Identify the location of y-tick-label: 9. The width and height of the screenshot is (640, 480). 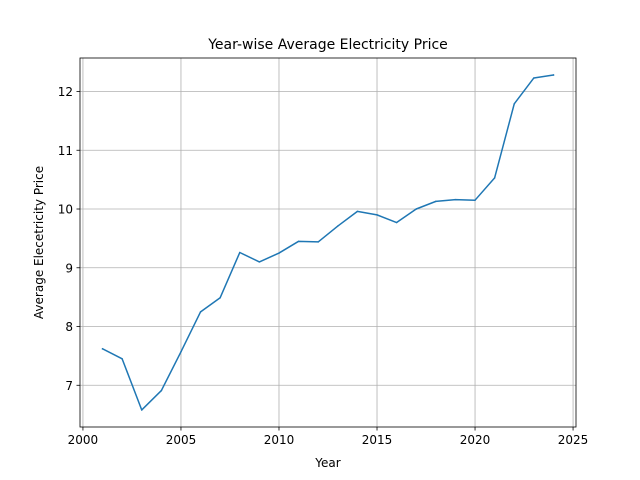
(69, 268).